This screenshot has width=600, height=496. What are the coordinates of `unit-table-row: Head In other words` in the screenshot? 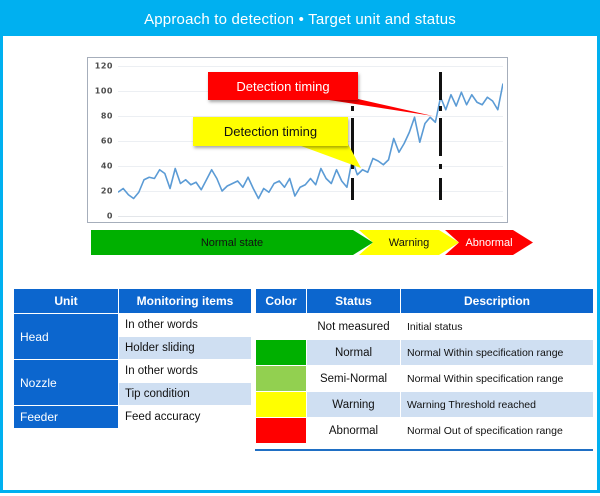 It's located at (132, 336).